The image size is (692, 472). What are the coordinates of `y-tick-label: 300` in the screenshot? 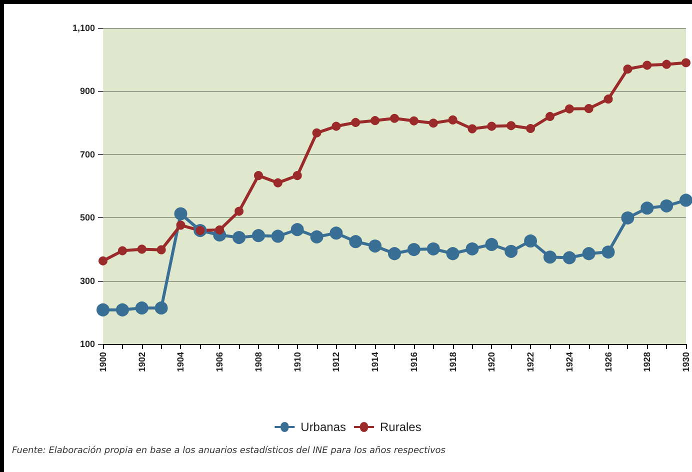 It's located at (87, 281).